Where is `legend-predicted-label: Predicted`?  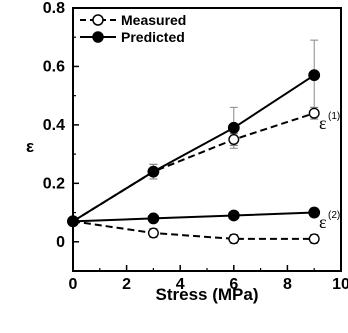 legend-predicted-label: Predicted is located at coordinates (153, 37).